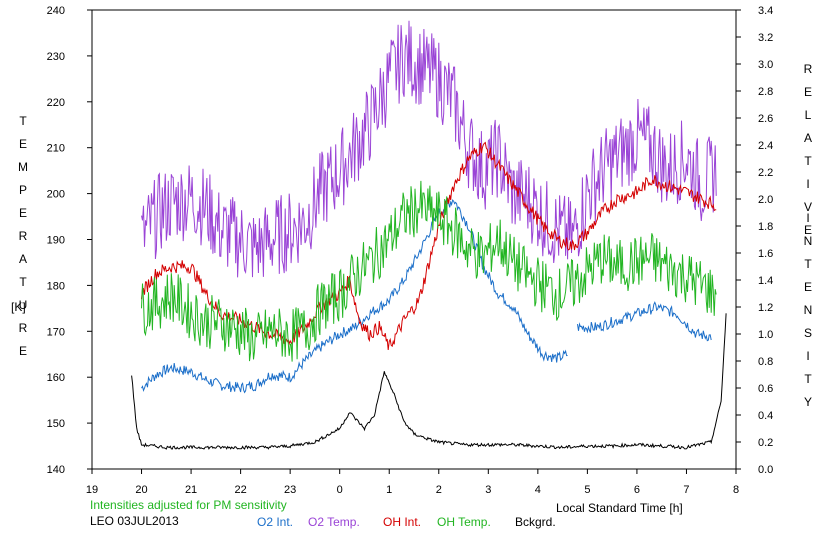 This screenshot has height=535, width=828. Describe the element at coordinates (765, 335) in the screenshot. I see `y-right-tick-label: 1.0` at that location.